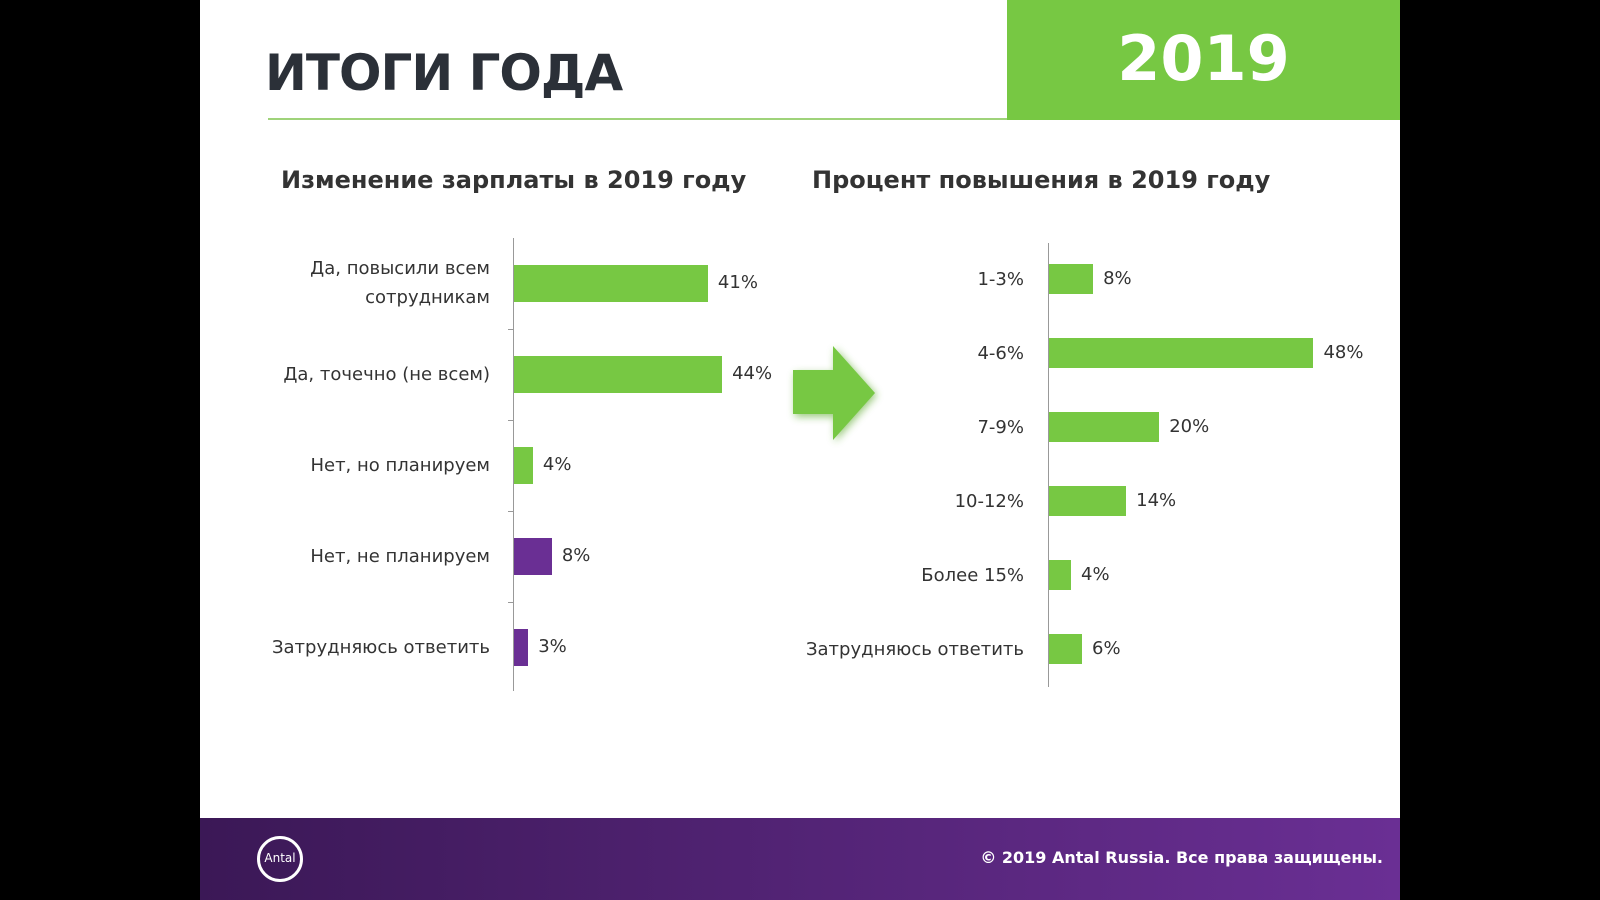 The image size is (1600, 900). What do you see at coordinates (1189, 426) in the screenshot?
I see `value-label: 20%` at bounding box center [1189, 426].